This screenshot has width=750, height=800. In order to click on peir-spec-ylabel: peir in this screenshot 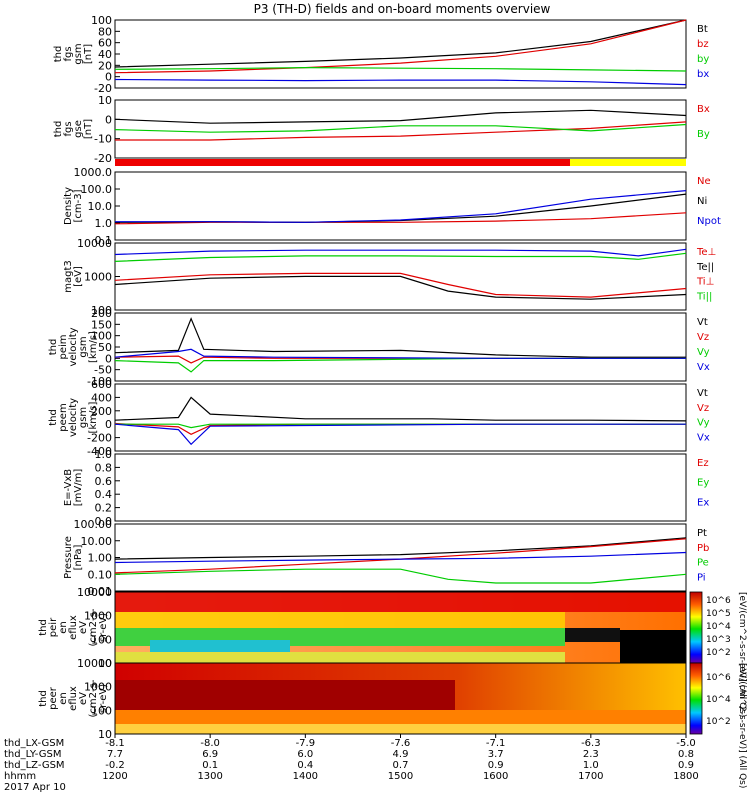, I will do `click(53, 627)`.